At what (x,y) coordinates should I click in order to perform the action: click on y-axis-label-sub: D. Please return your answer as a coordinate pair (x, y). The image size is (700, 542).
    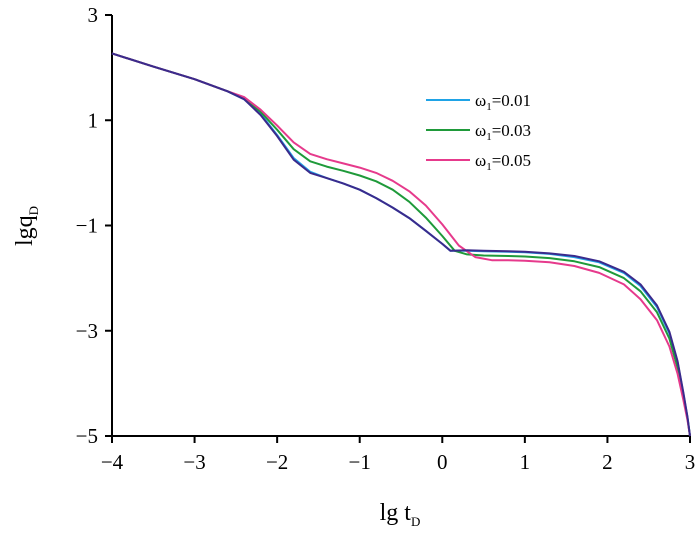
    Looking at the image, I should click on (33, 210).